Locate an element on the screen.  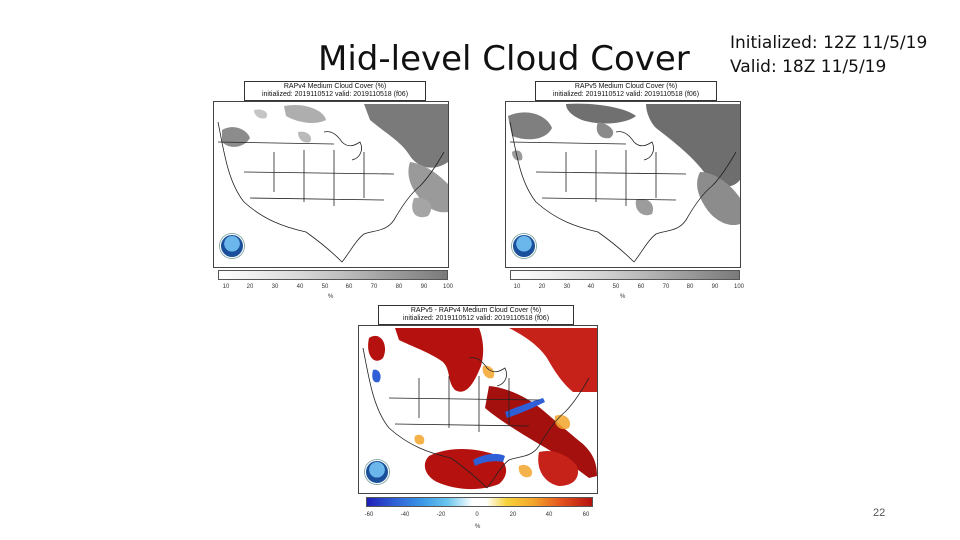
slide-title: Mid-level Cloud Cover is located at coordinates (504, 59).